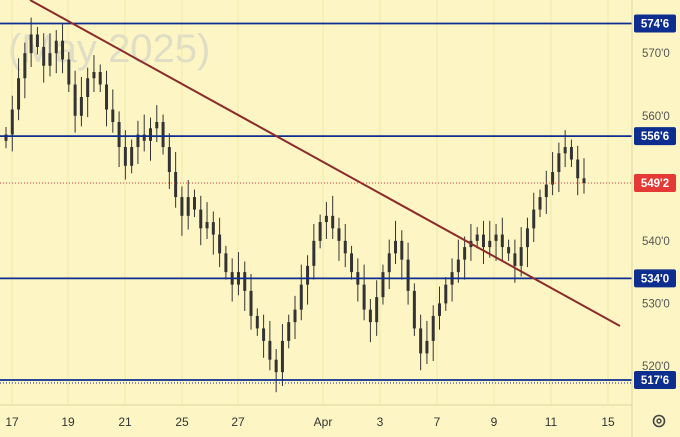 The width and height of the screenshot is (680, 437). What do you see at coordinates (182, 422) in the screenshot?
I see `x-tick-label: 25` at bounding box center [182, 422].